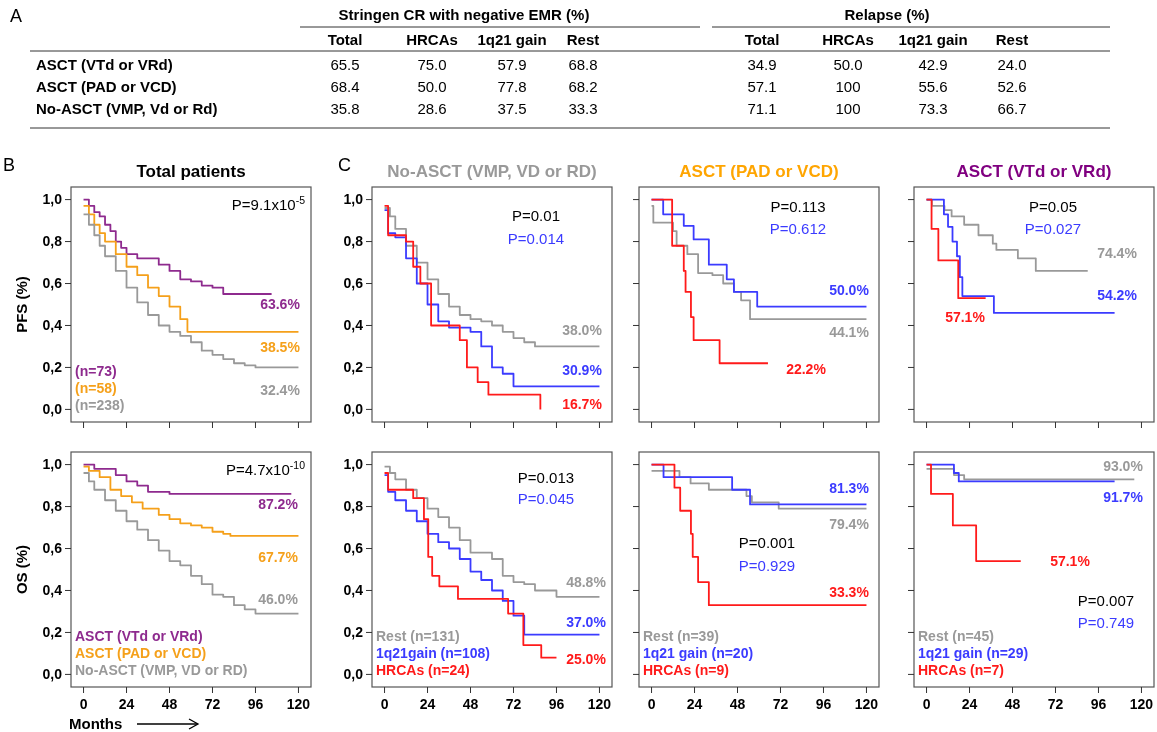 Image resolution: width=1157 pixels, height=732 pixels. What do you see at coordinates (582, 369) in the screenshot?
I see `annotation: 30.9%` at bounding box center [582, 369].